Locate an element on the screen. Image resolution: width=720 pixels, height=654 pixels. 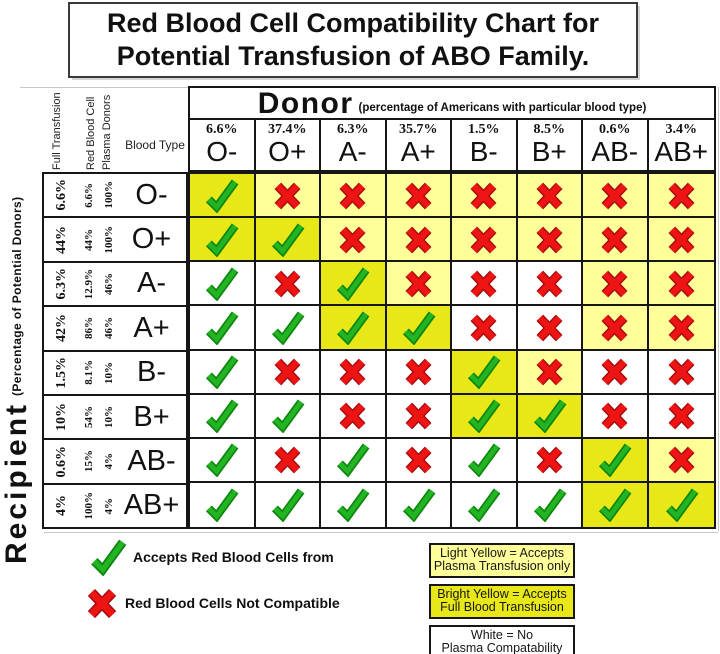
cell-A+-O+ is located at coordinates (288, 328).